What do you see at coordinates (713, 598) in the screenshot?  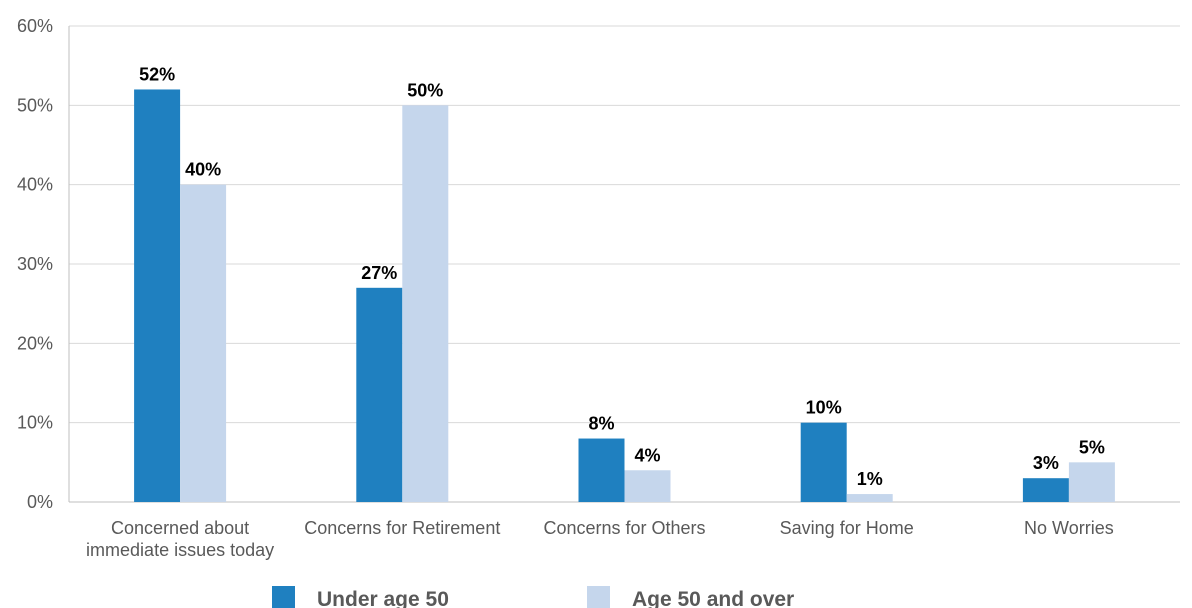 I see `legend-label: Age 50 and over` at bounding box center [713, 598].